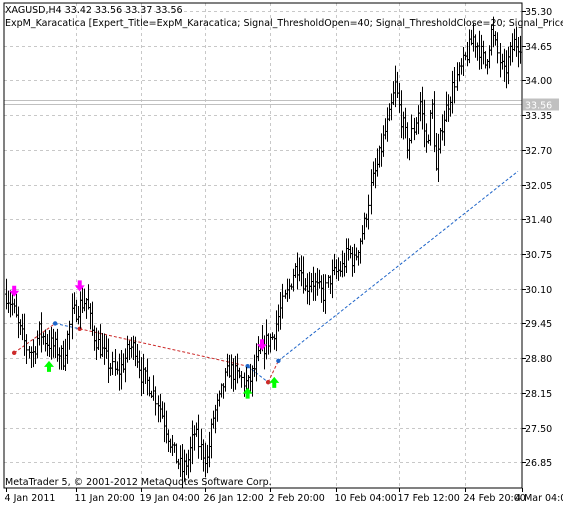  Describe the element at coordinates (538, 324) in the screenshot. I see `y-tick-label: 29.45` at that location.